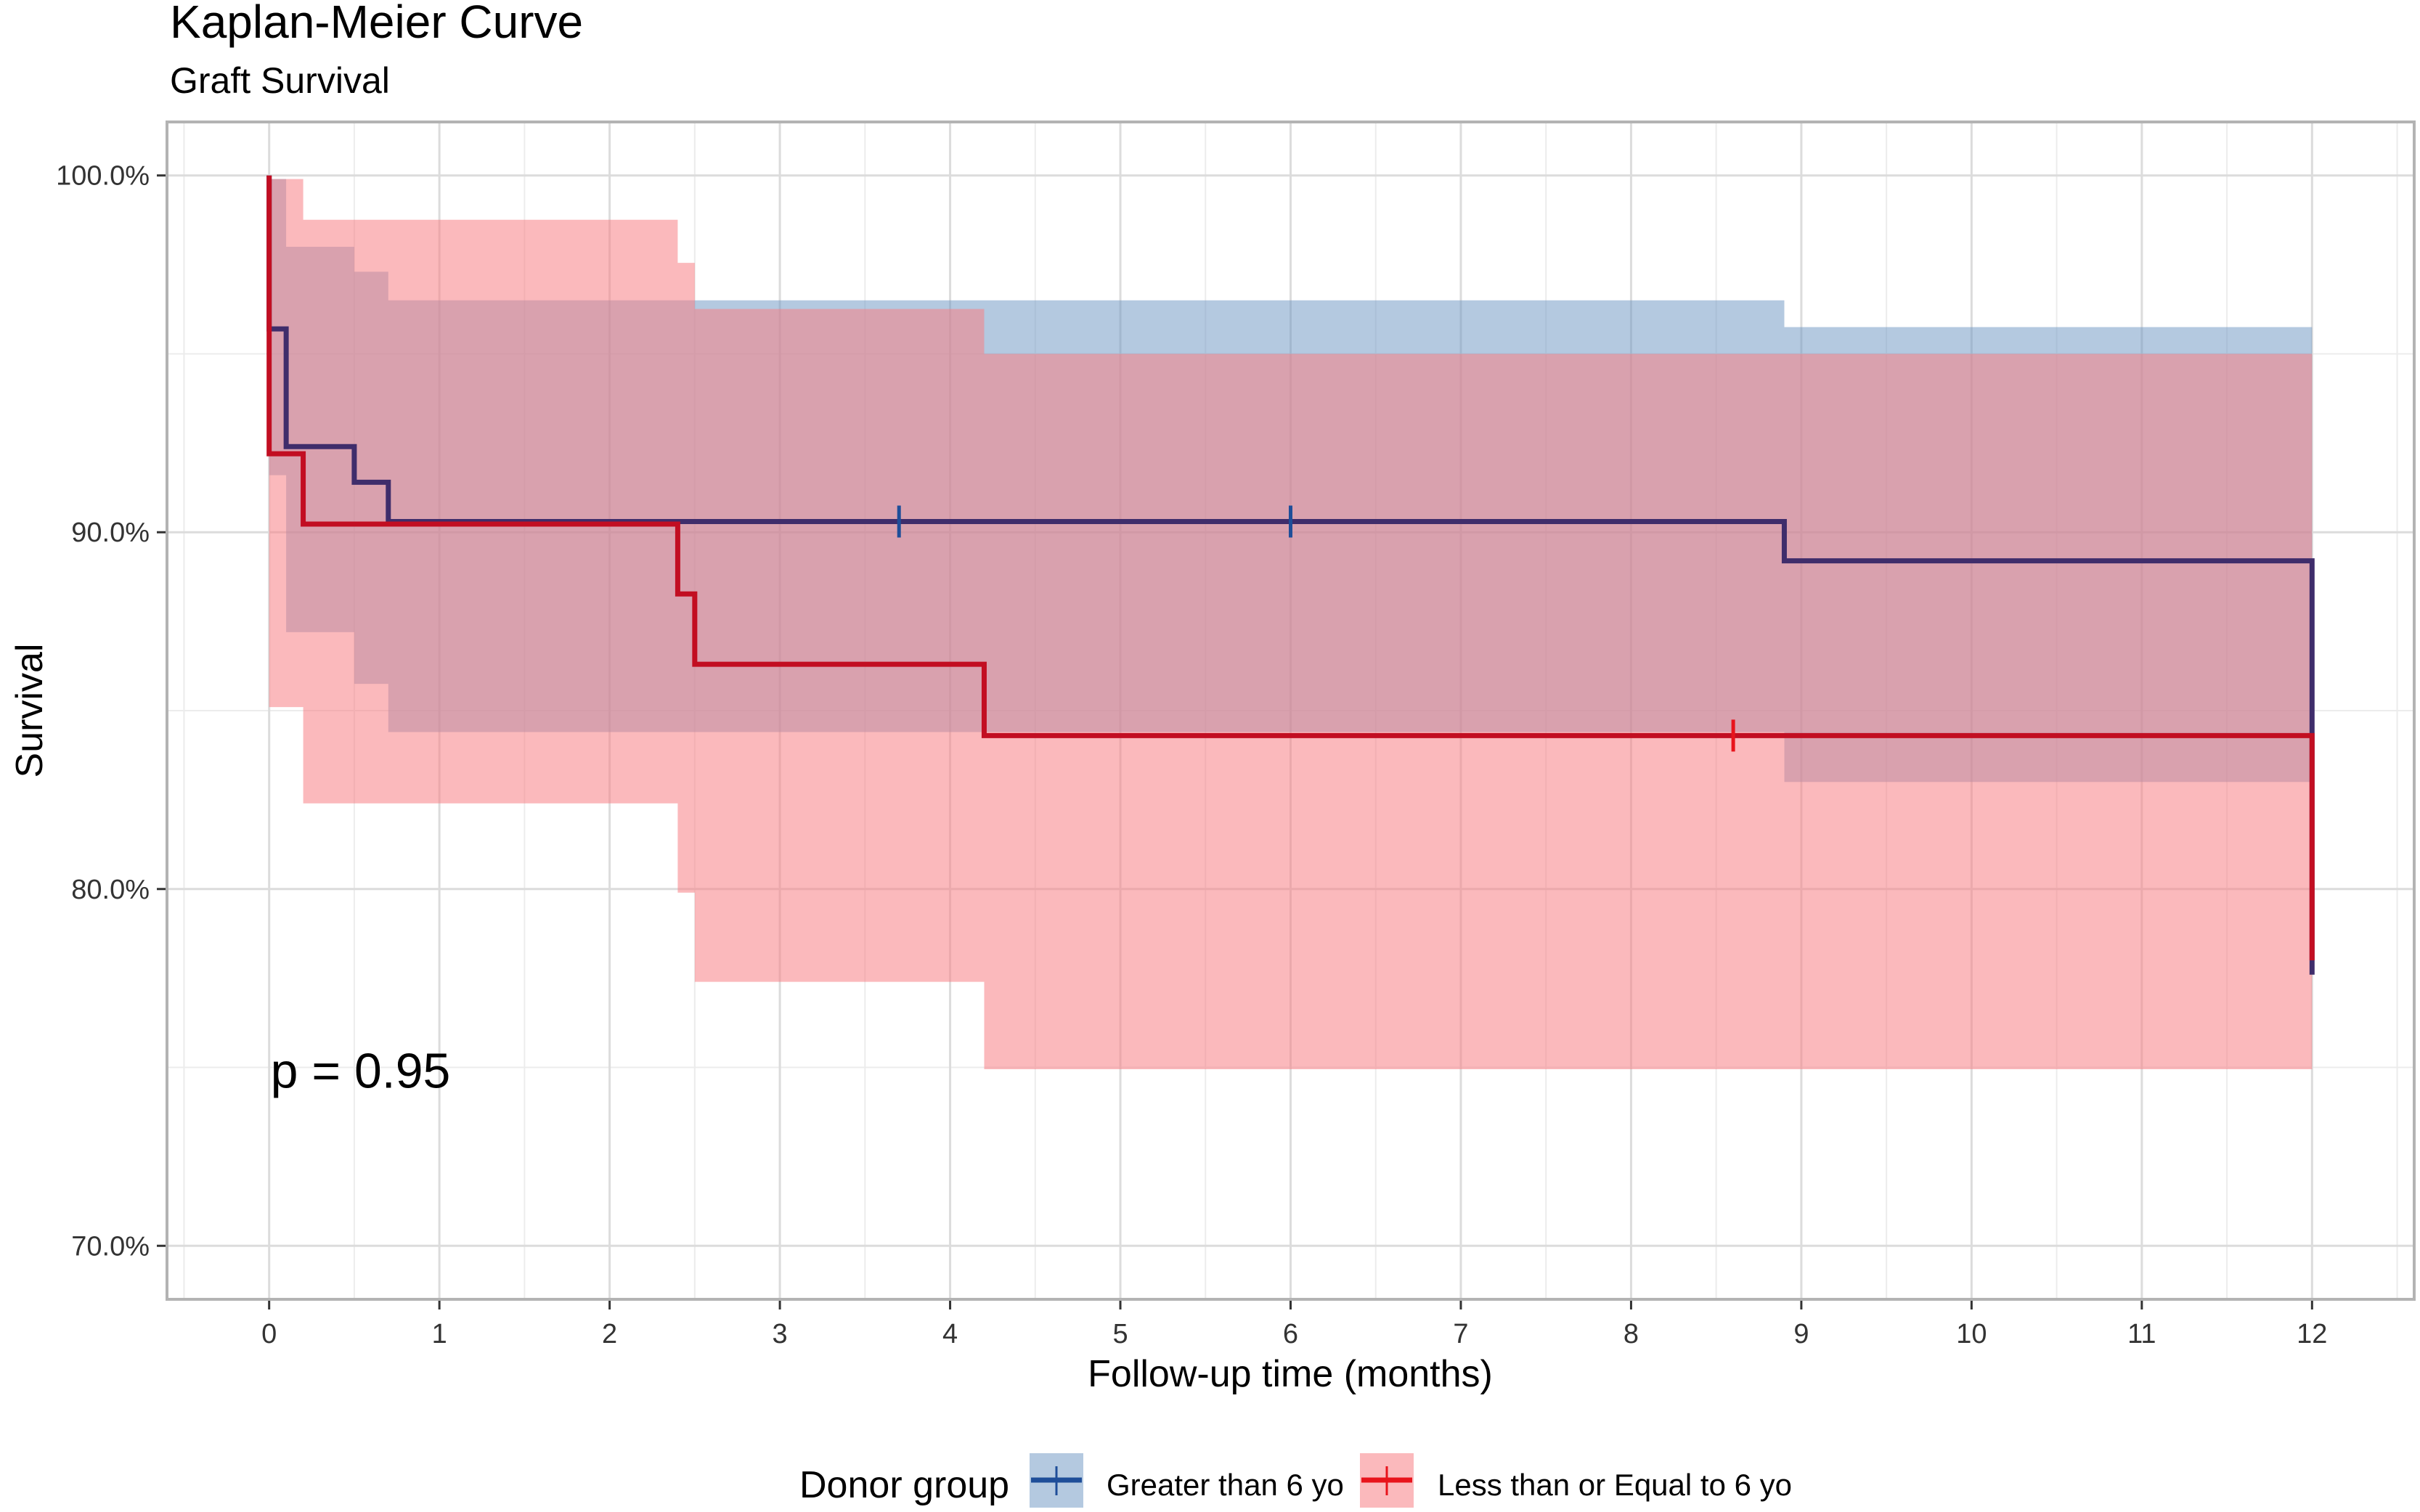 This screenshot has width=2420, height=1512. What do you see at coordinates (609, 1334) in the screenshot?
I see `x-tick-label: 2` at bounding box center [609, 1334].